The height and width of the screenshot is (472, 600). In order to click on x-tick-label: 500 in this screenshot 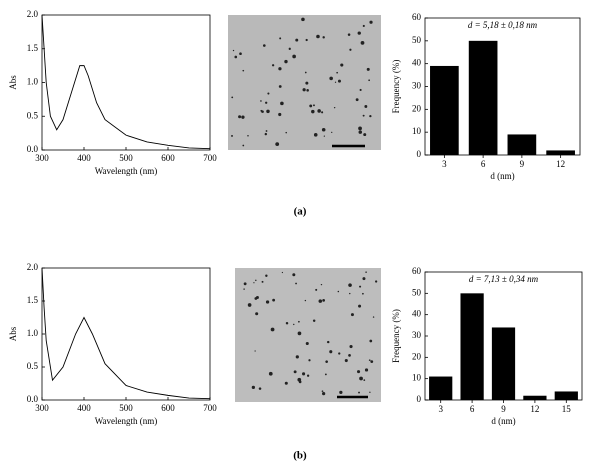, I will do `click(126, 408)`.